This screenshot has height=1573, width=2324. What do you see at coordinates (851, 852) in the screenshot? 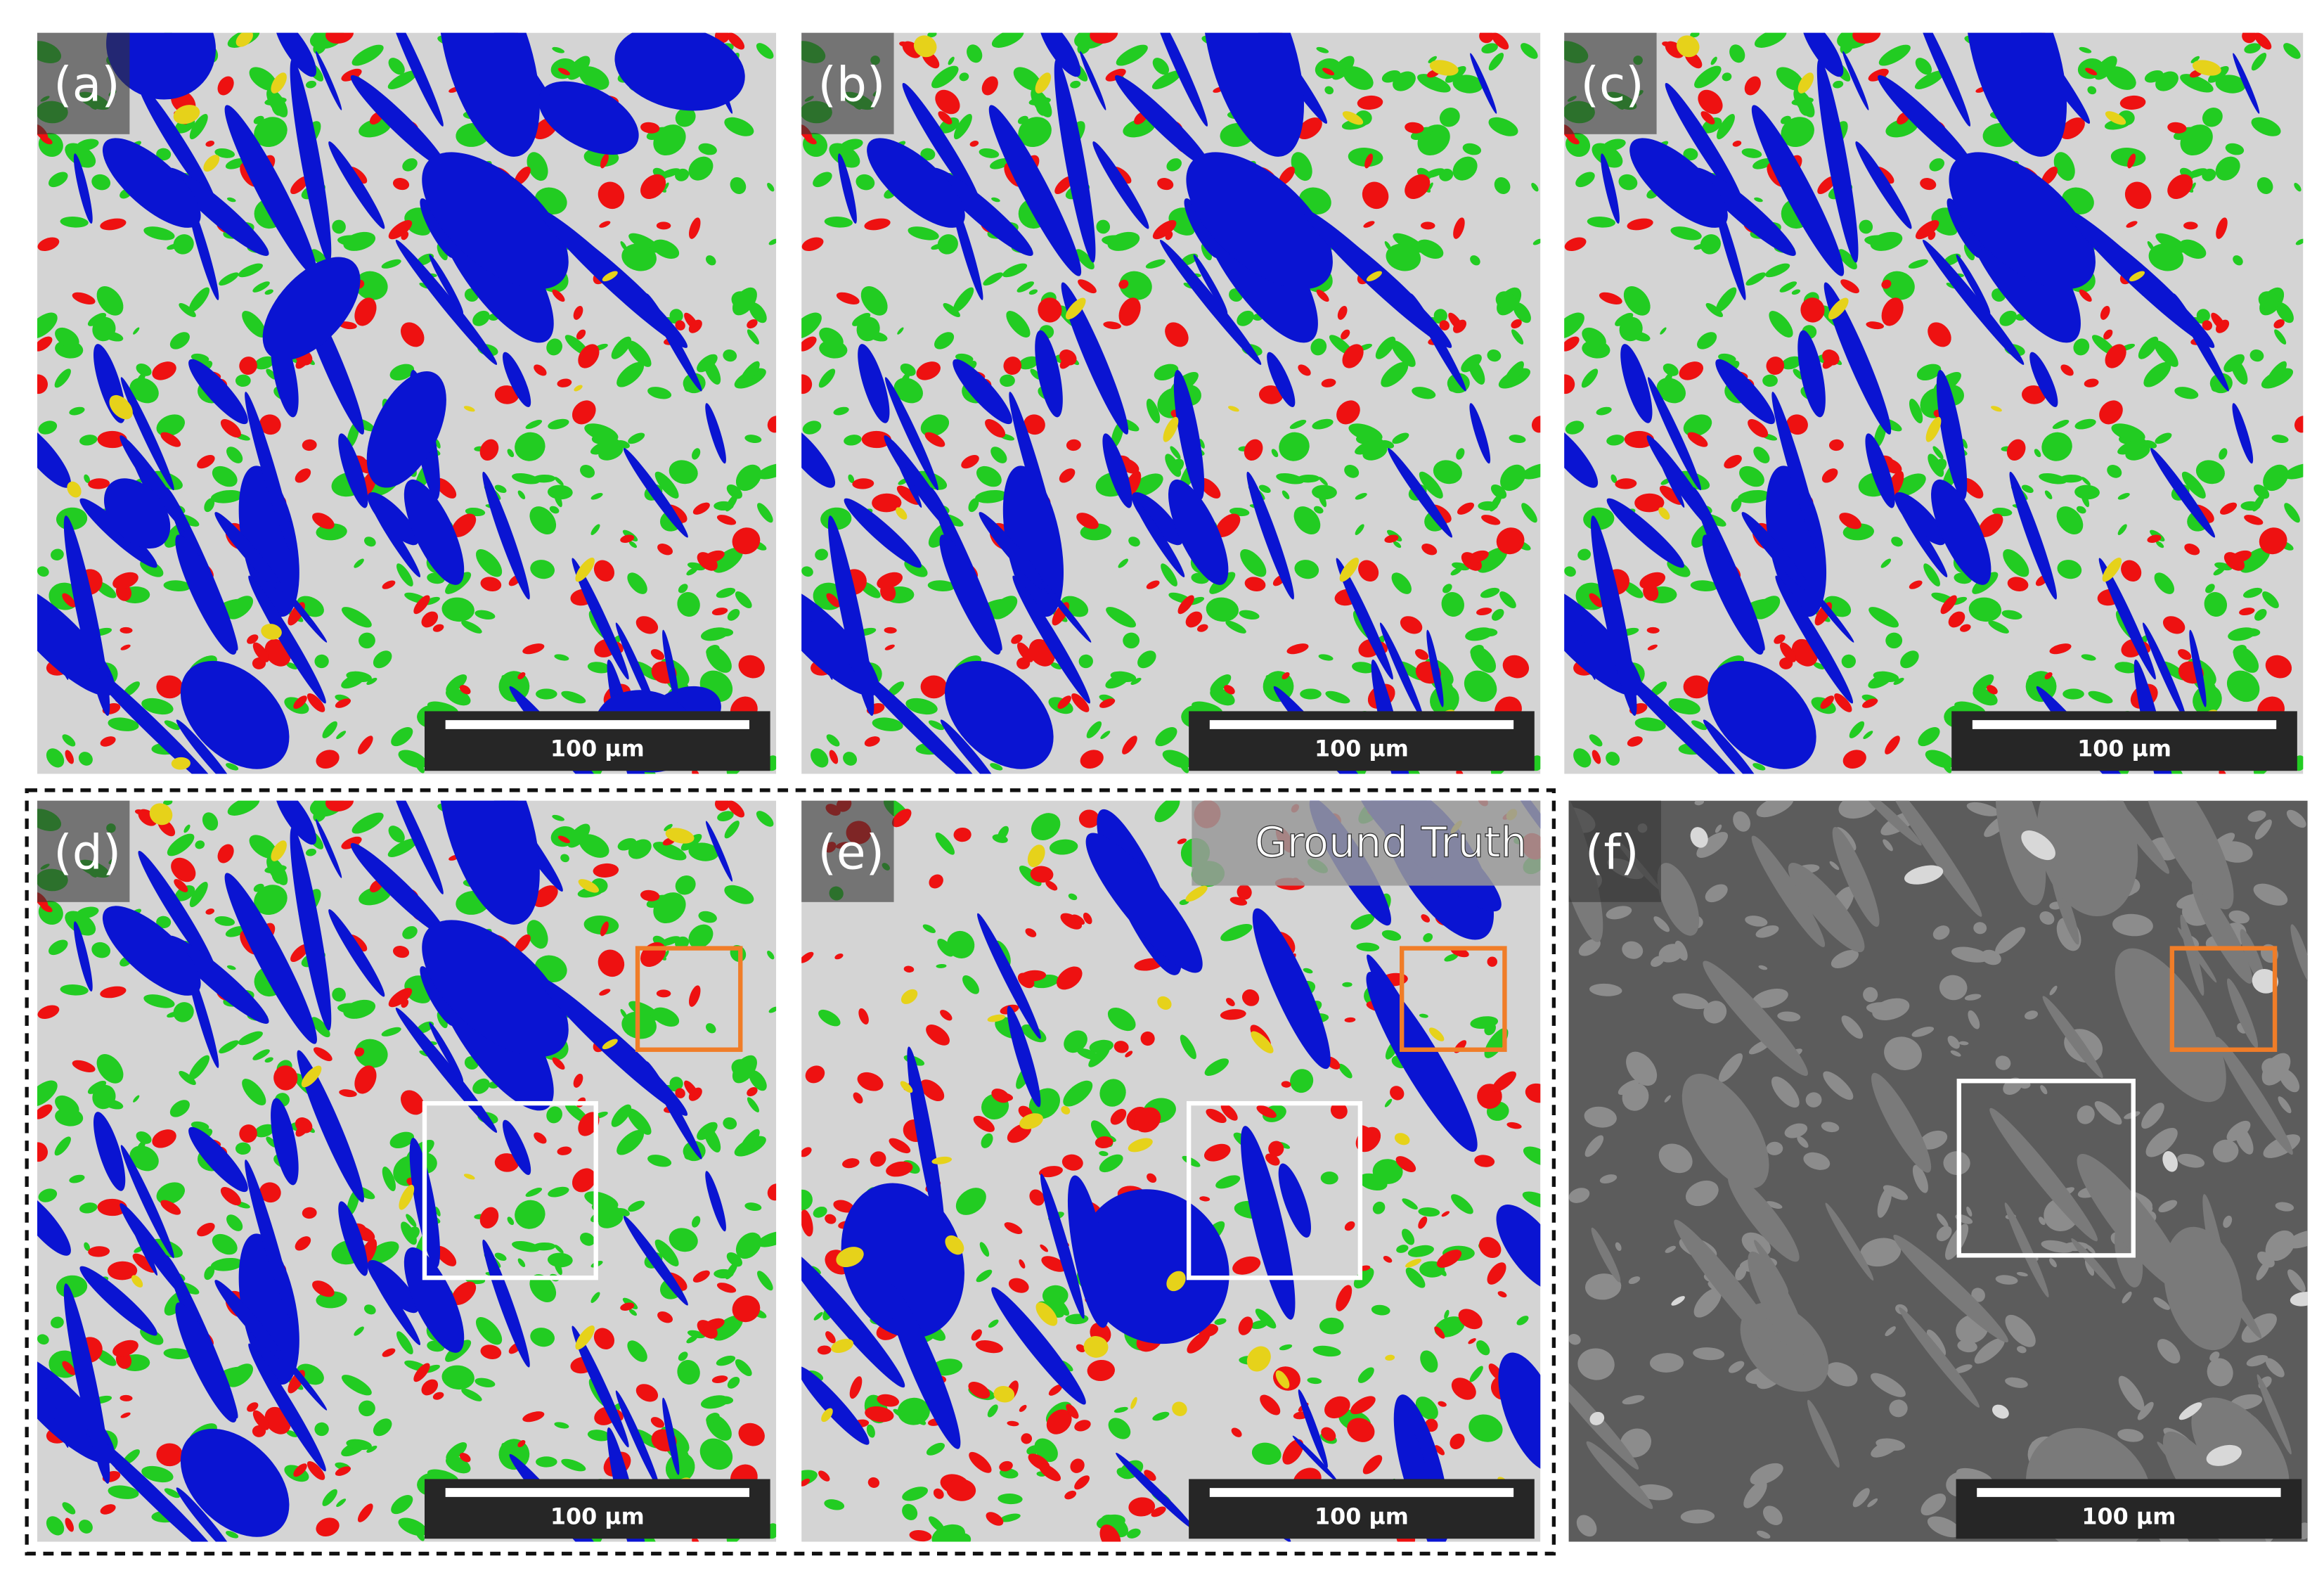
I see `panel-label: (e)` at bounding box center [851, 852].